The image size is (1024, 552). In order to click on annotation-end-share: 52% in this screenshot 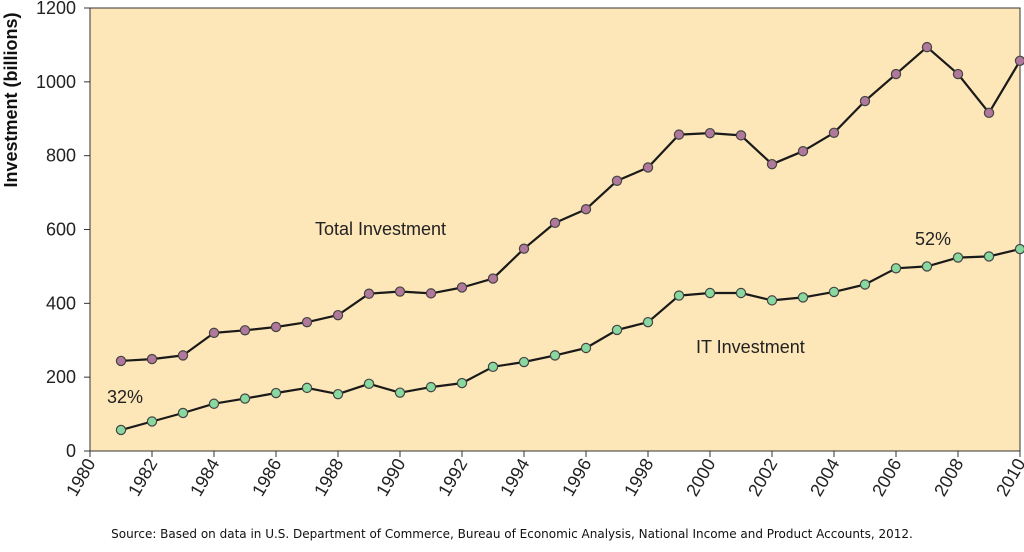, I will do `click(933, 239)`.